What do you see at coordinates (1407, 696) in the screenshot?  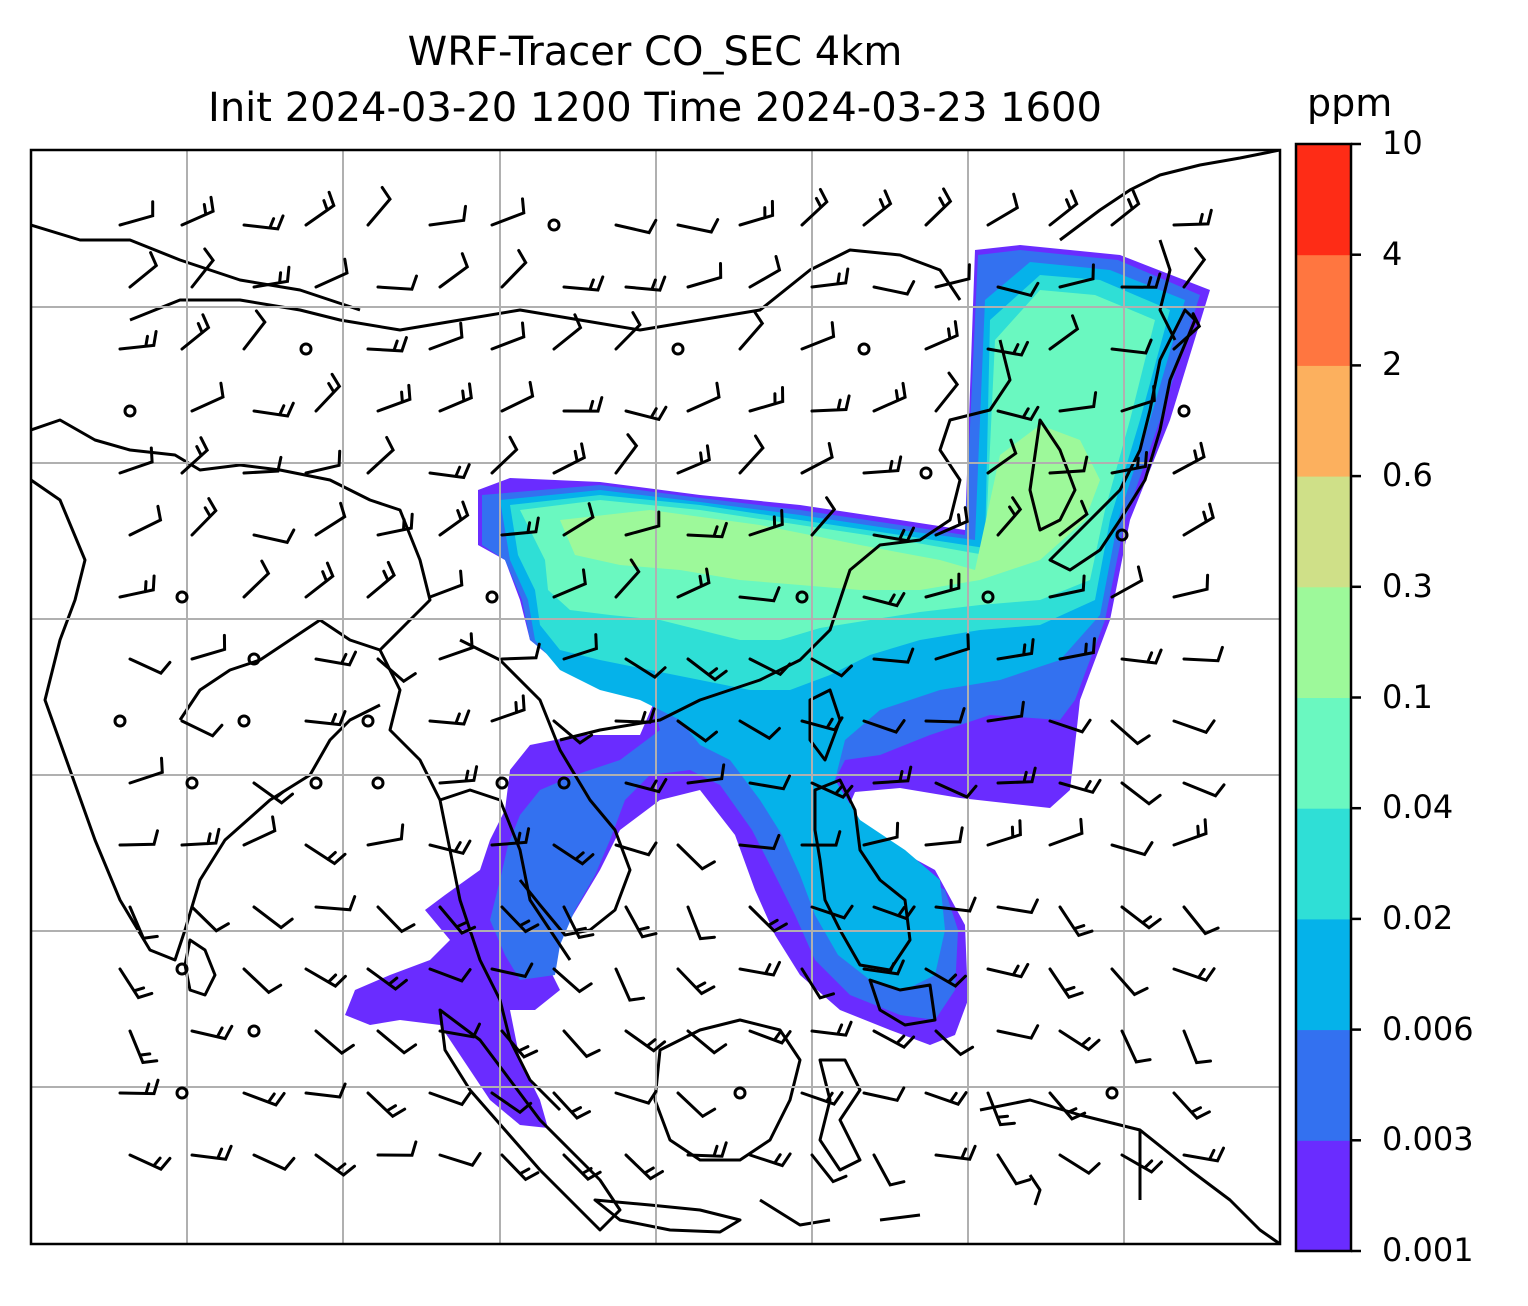 I see `colorbar-tick-label: 0.1` at bounding box center [1407, 696].